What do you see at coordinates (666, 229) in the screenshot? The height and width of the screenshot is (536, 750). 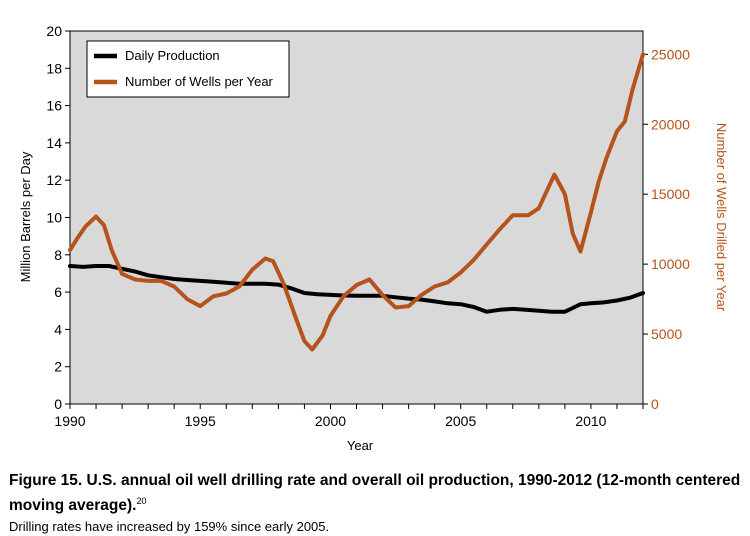 I see `right-axis: 0 5000 10000 15000 20000 25000` at bounding box center [666, 229].